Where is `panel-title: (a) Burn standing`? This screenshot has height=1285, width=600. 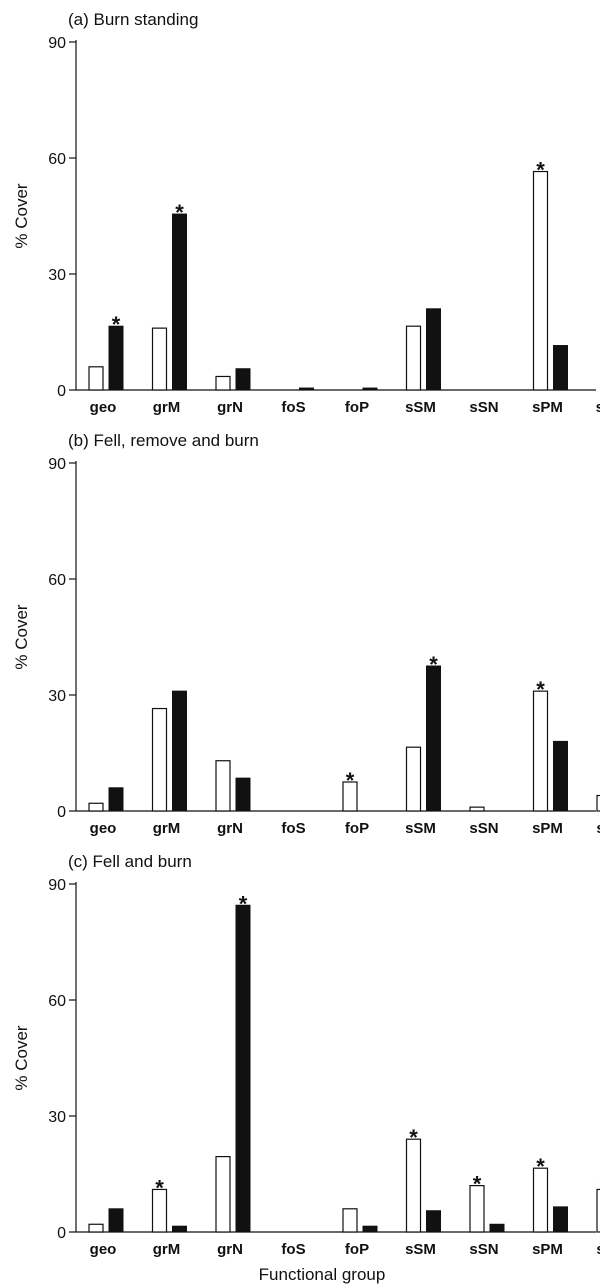
panel-title: (a) Burn standing is located at coordinates (133, 19).